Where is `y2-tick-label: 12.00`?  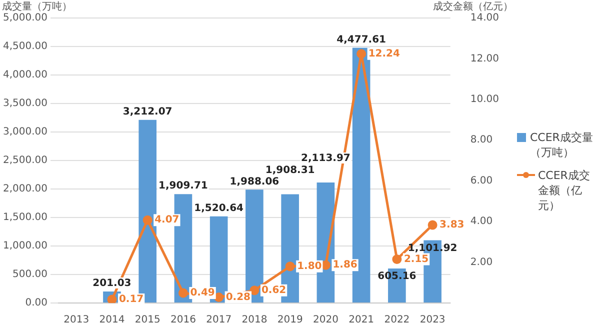
y2-tick-label: 12.00 is located at coordinates (485, 58).